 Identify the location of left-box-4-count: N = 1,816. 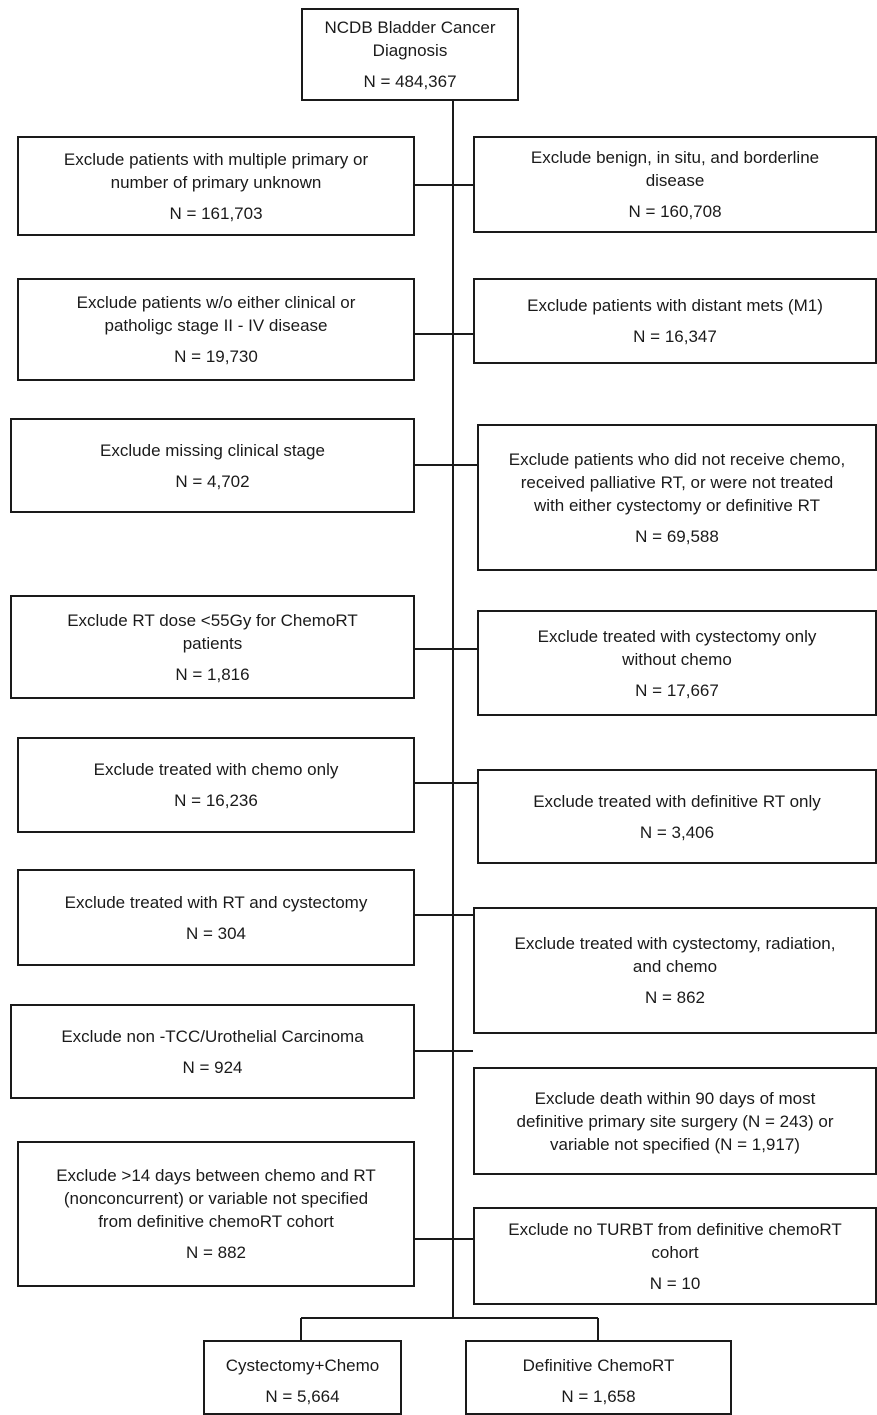
(212, 674).